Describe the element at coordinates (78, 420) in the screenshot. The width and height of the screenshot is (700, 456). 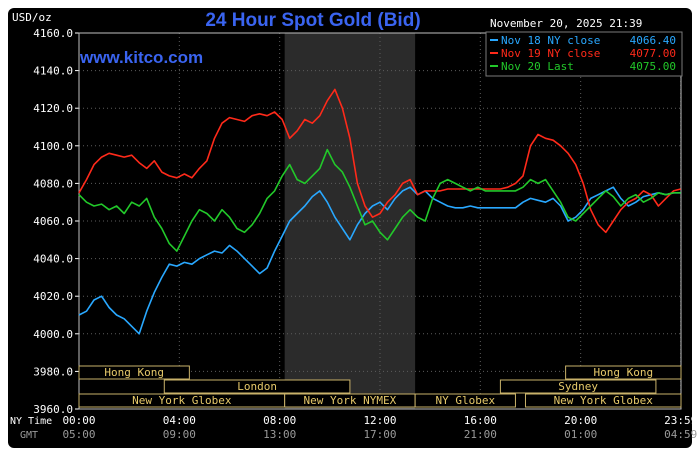
I see `x-tick-label-ny: 00:00` at that location.